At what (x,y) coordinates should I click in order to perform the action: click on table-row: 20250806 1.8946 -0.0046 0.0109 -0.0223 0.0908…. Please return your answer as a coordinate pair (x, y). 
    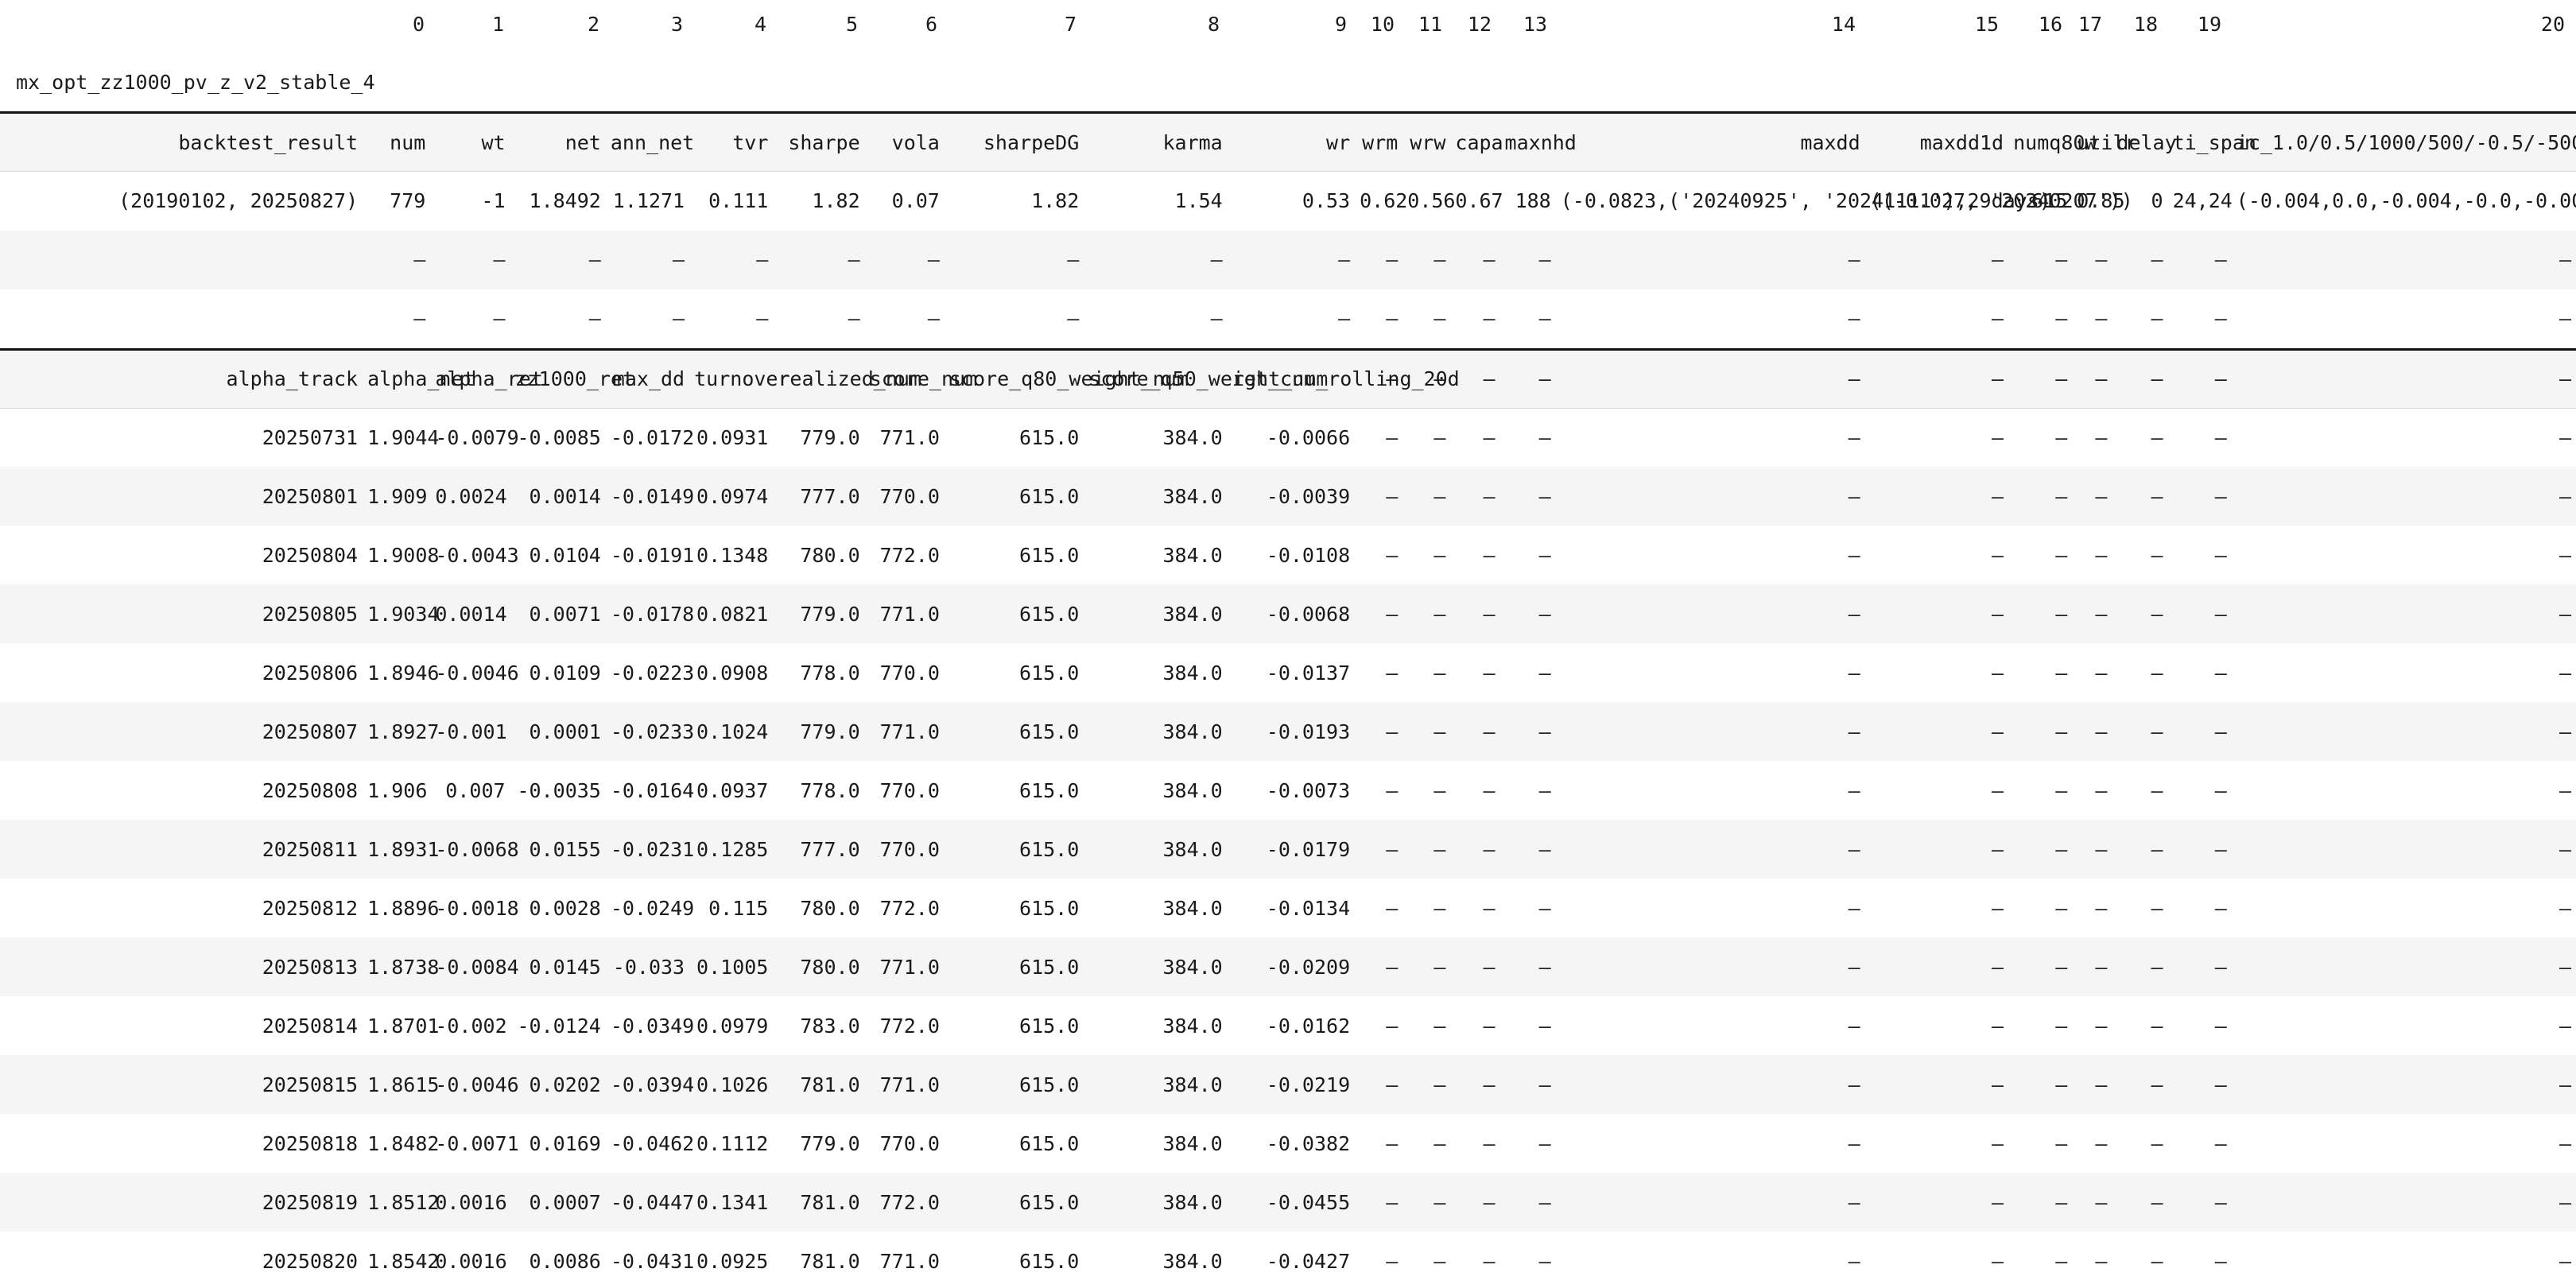
    Looking at the image, I should click on (1288, 672).